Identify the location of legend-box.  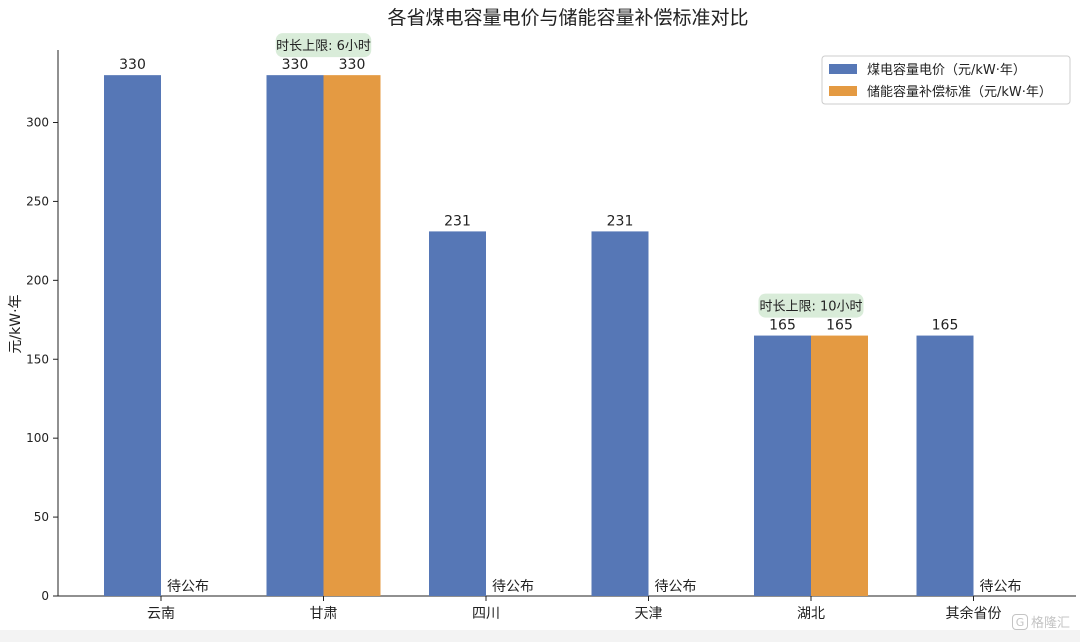
(946, 80).